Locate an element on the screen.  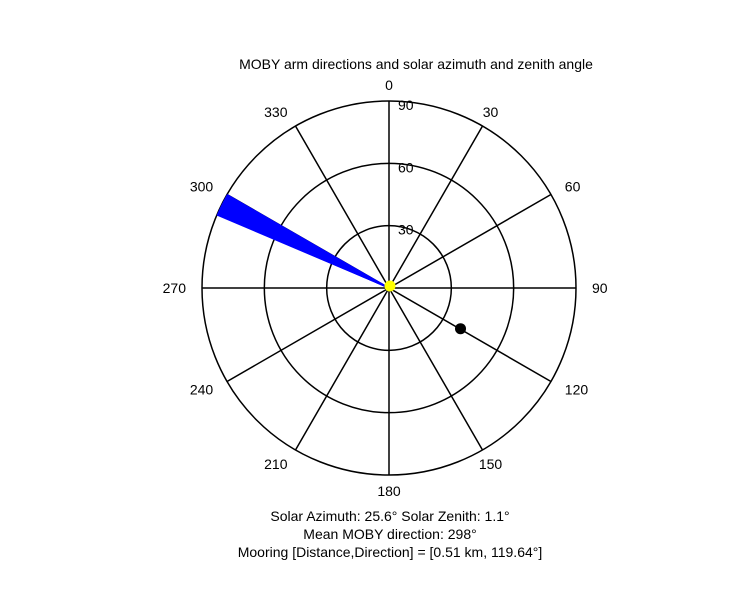
angle-tick-label-210: 210 is located at coordinates (276, 464).